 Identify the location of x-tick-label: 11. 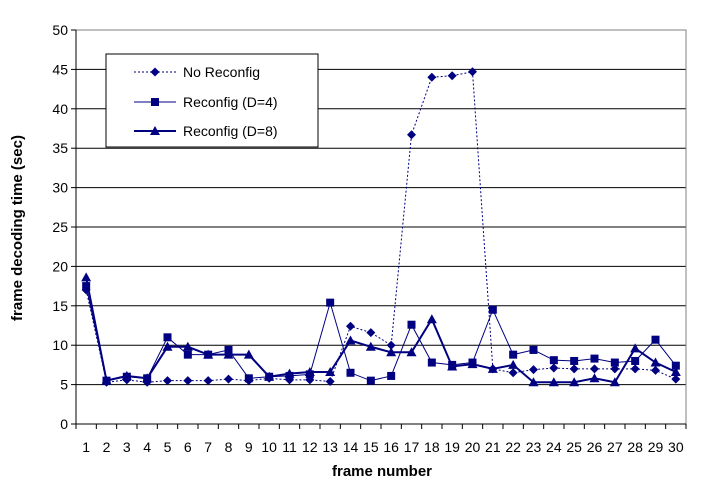
(289, 447).